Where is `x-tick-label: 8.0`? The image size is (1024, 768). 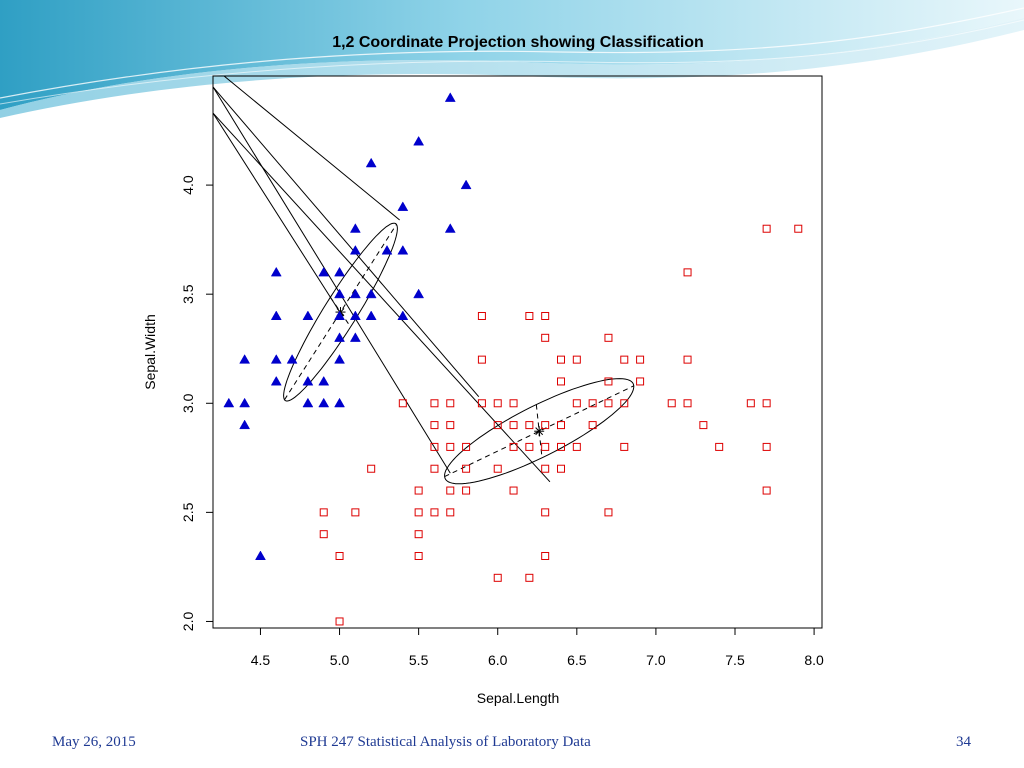
x-tick-label: 8.0 is located at coordinates (814, 660).